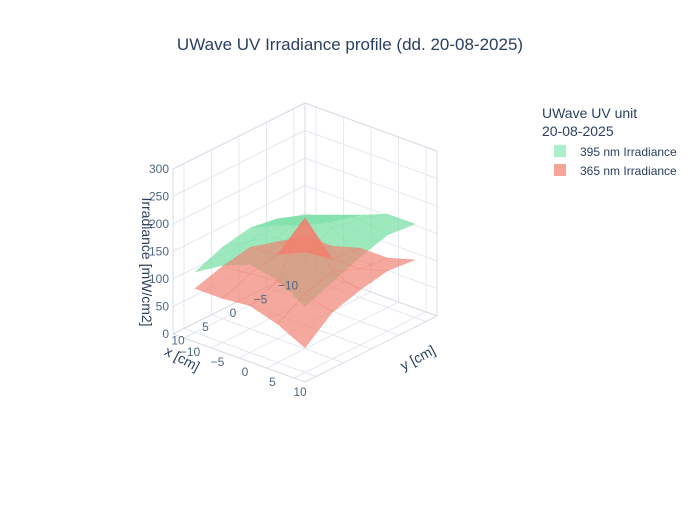 The image size is (700, 505). I want to click on legend-swatch-395nm, so click(560, 151).